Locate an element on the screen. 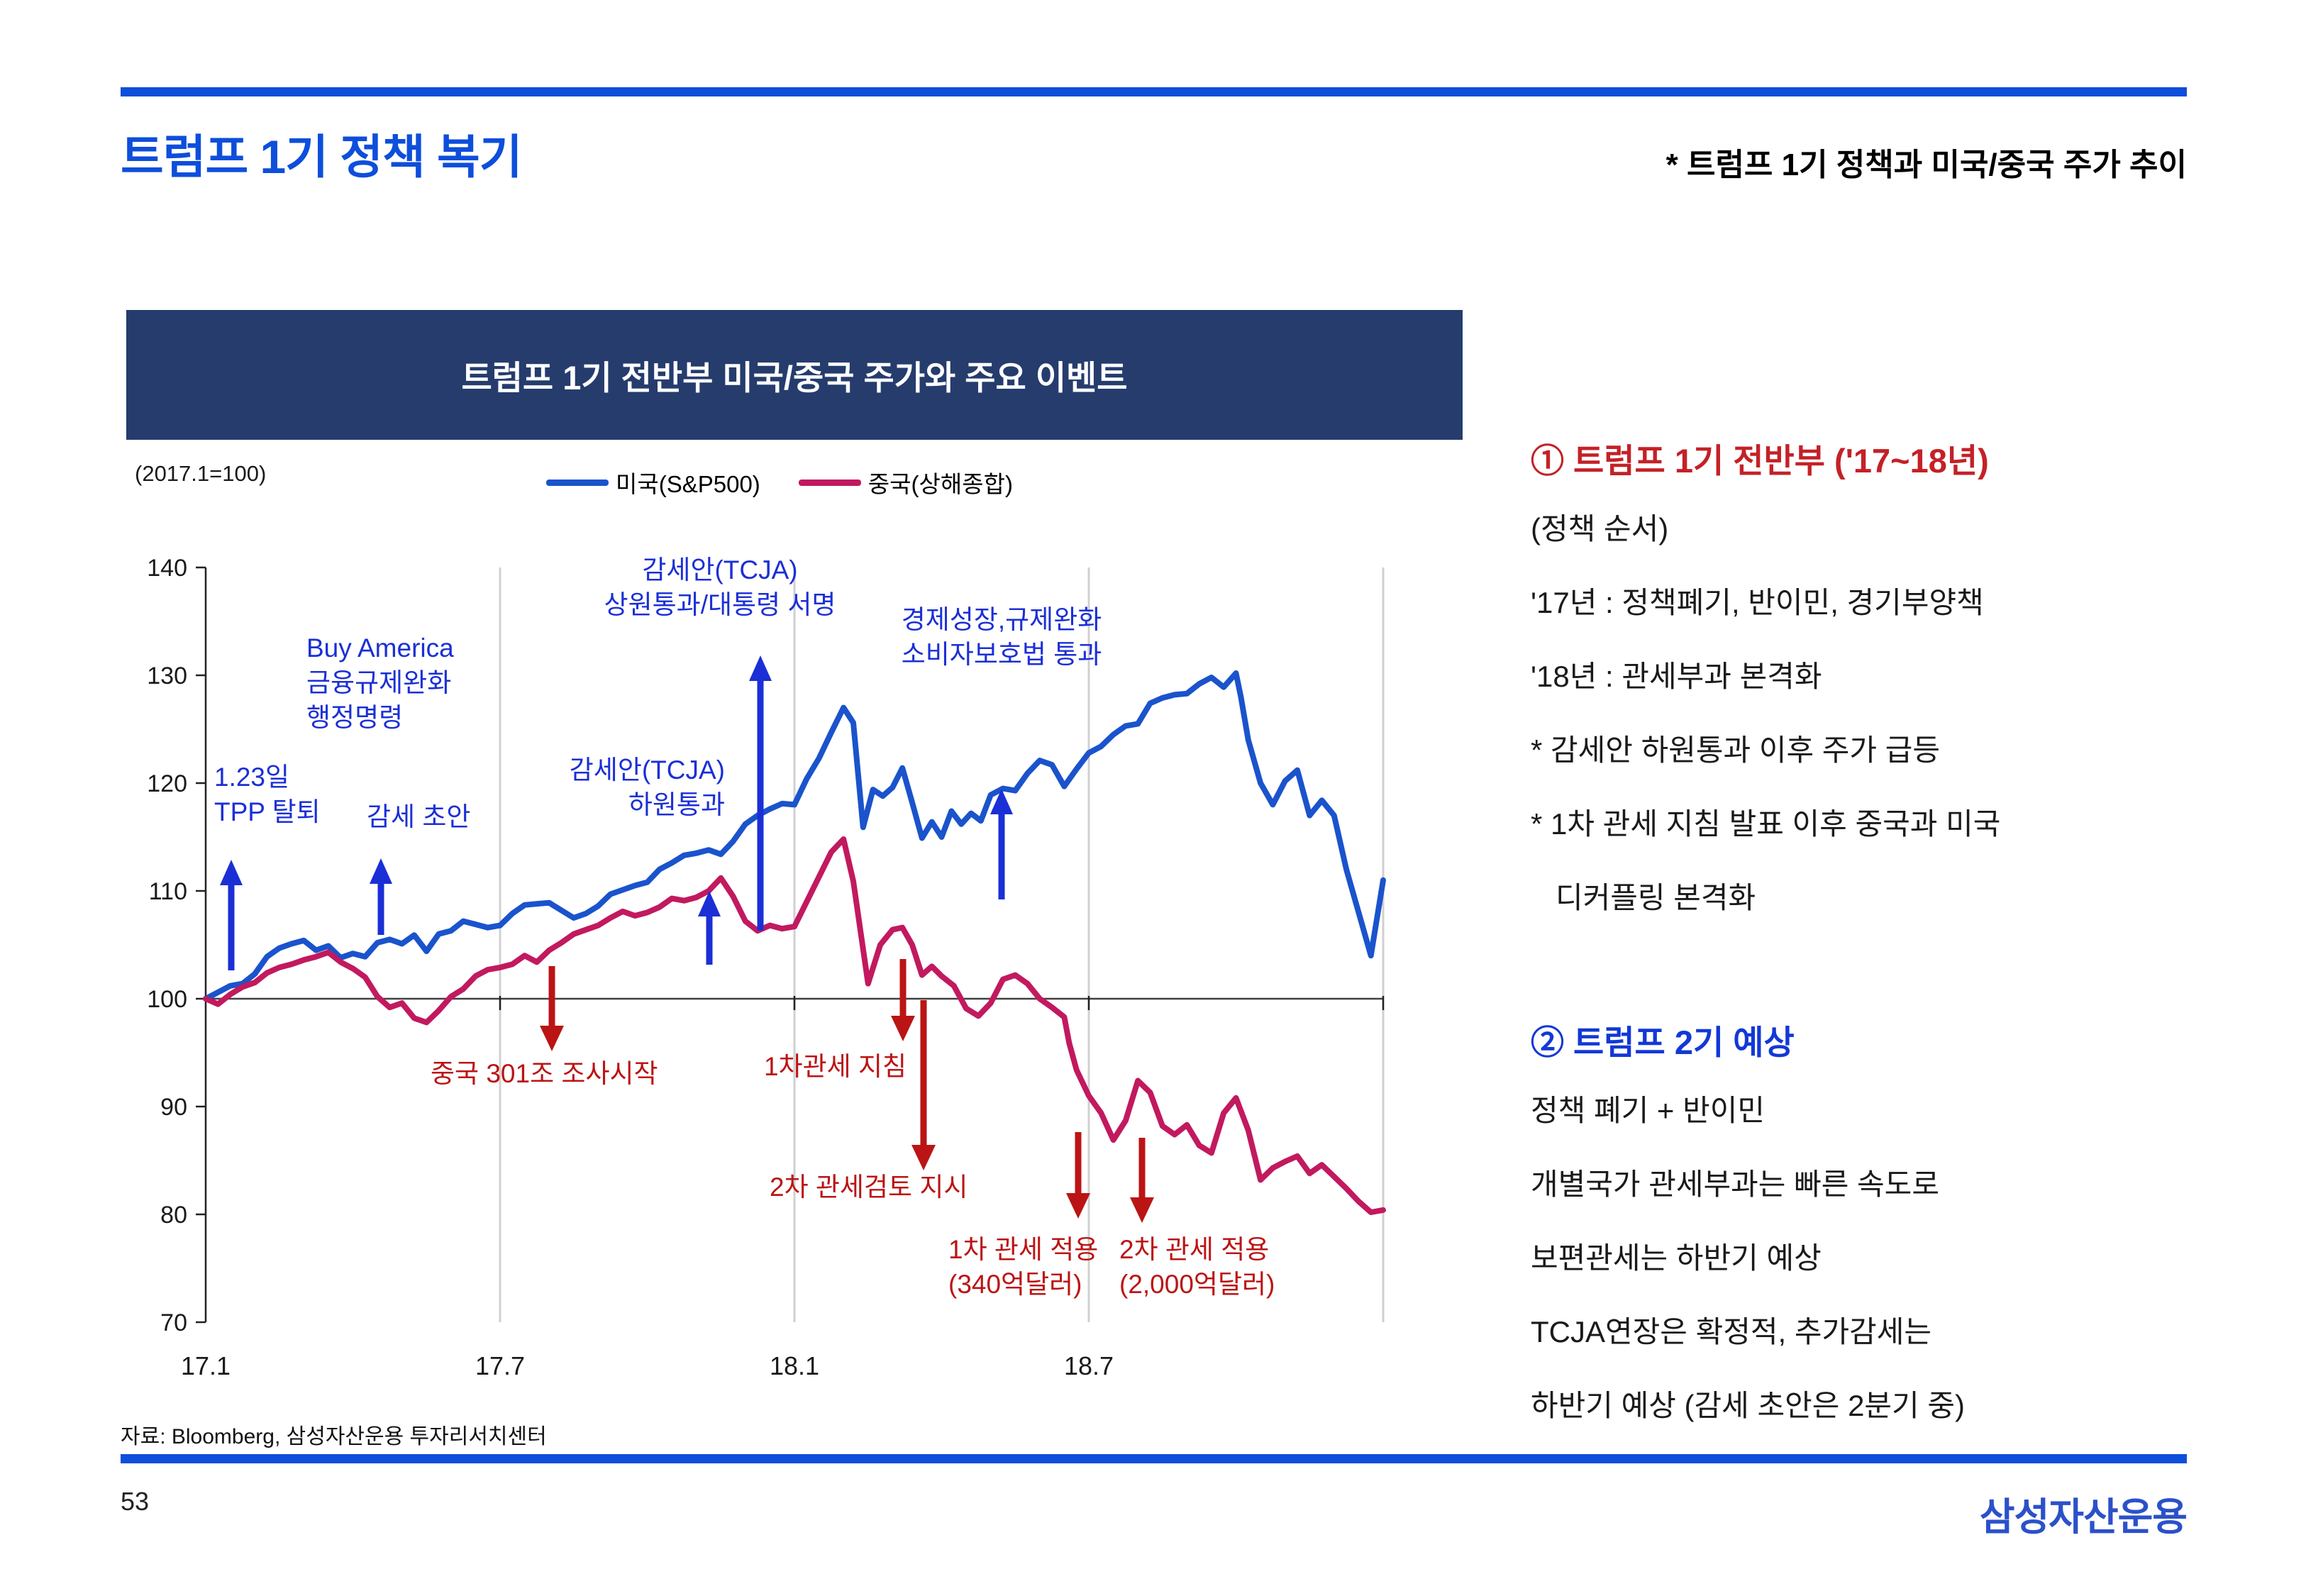 This screenshot has width=2306, height=1596. event-label-tariff: 1차 관세 적용 (340억달러) is located at coordinates (1023, 1267).